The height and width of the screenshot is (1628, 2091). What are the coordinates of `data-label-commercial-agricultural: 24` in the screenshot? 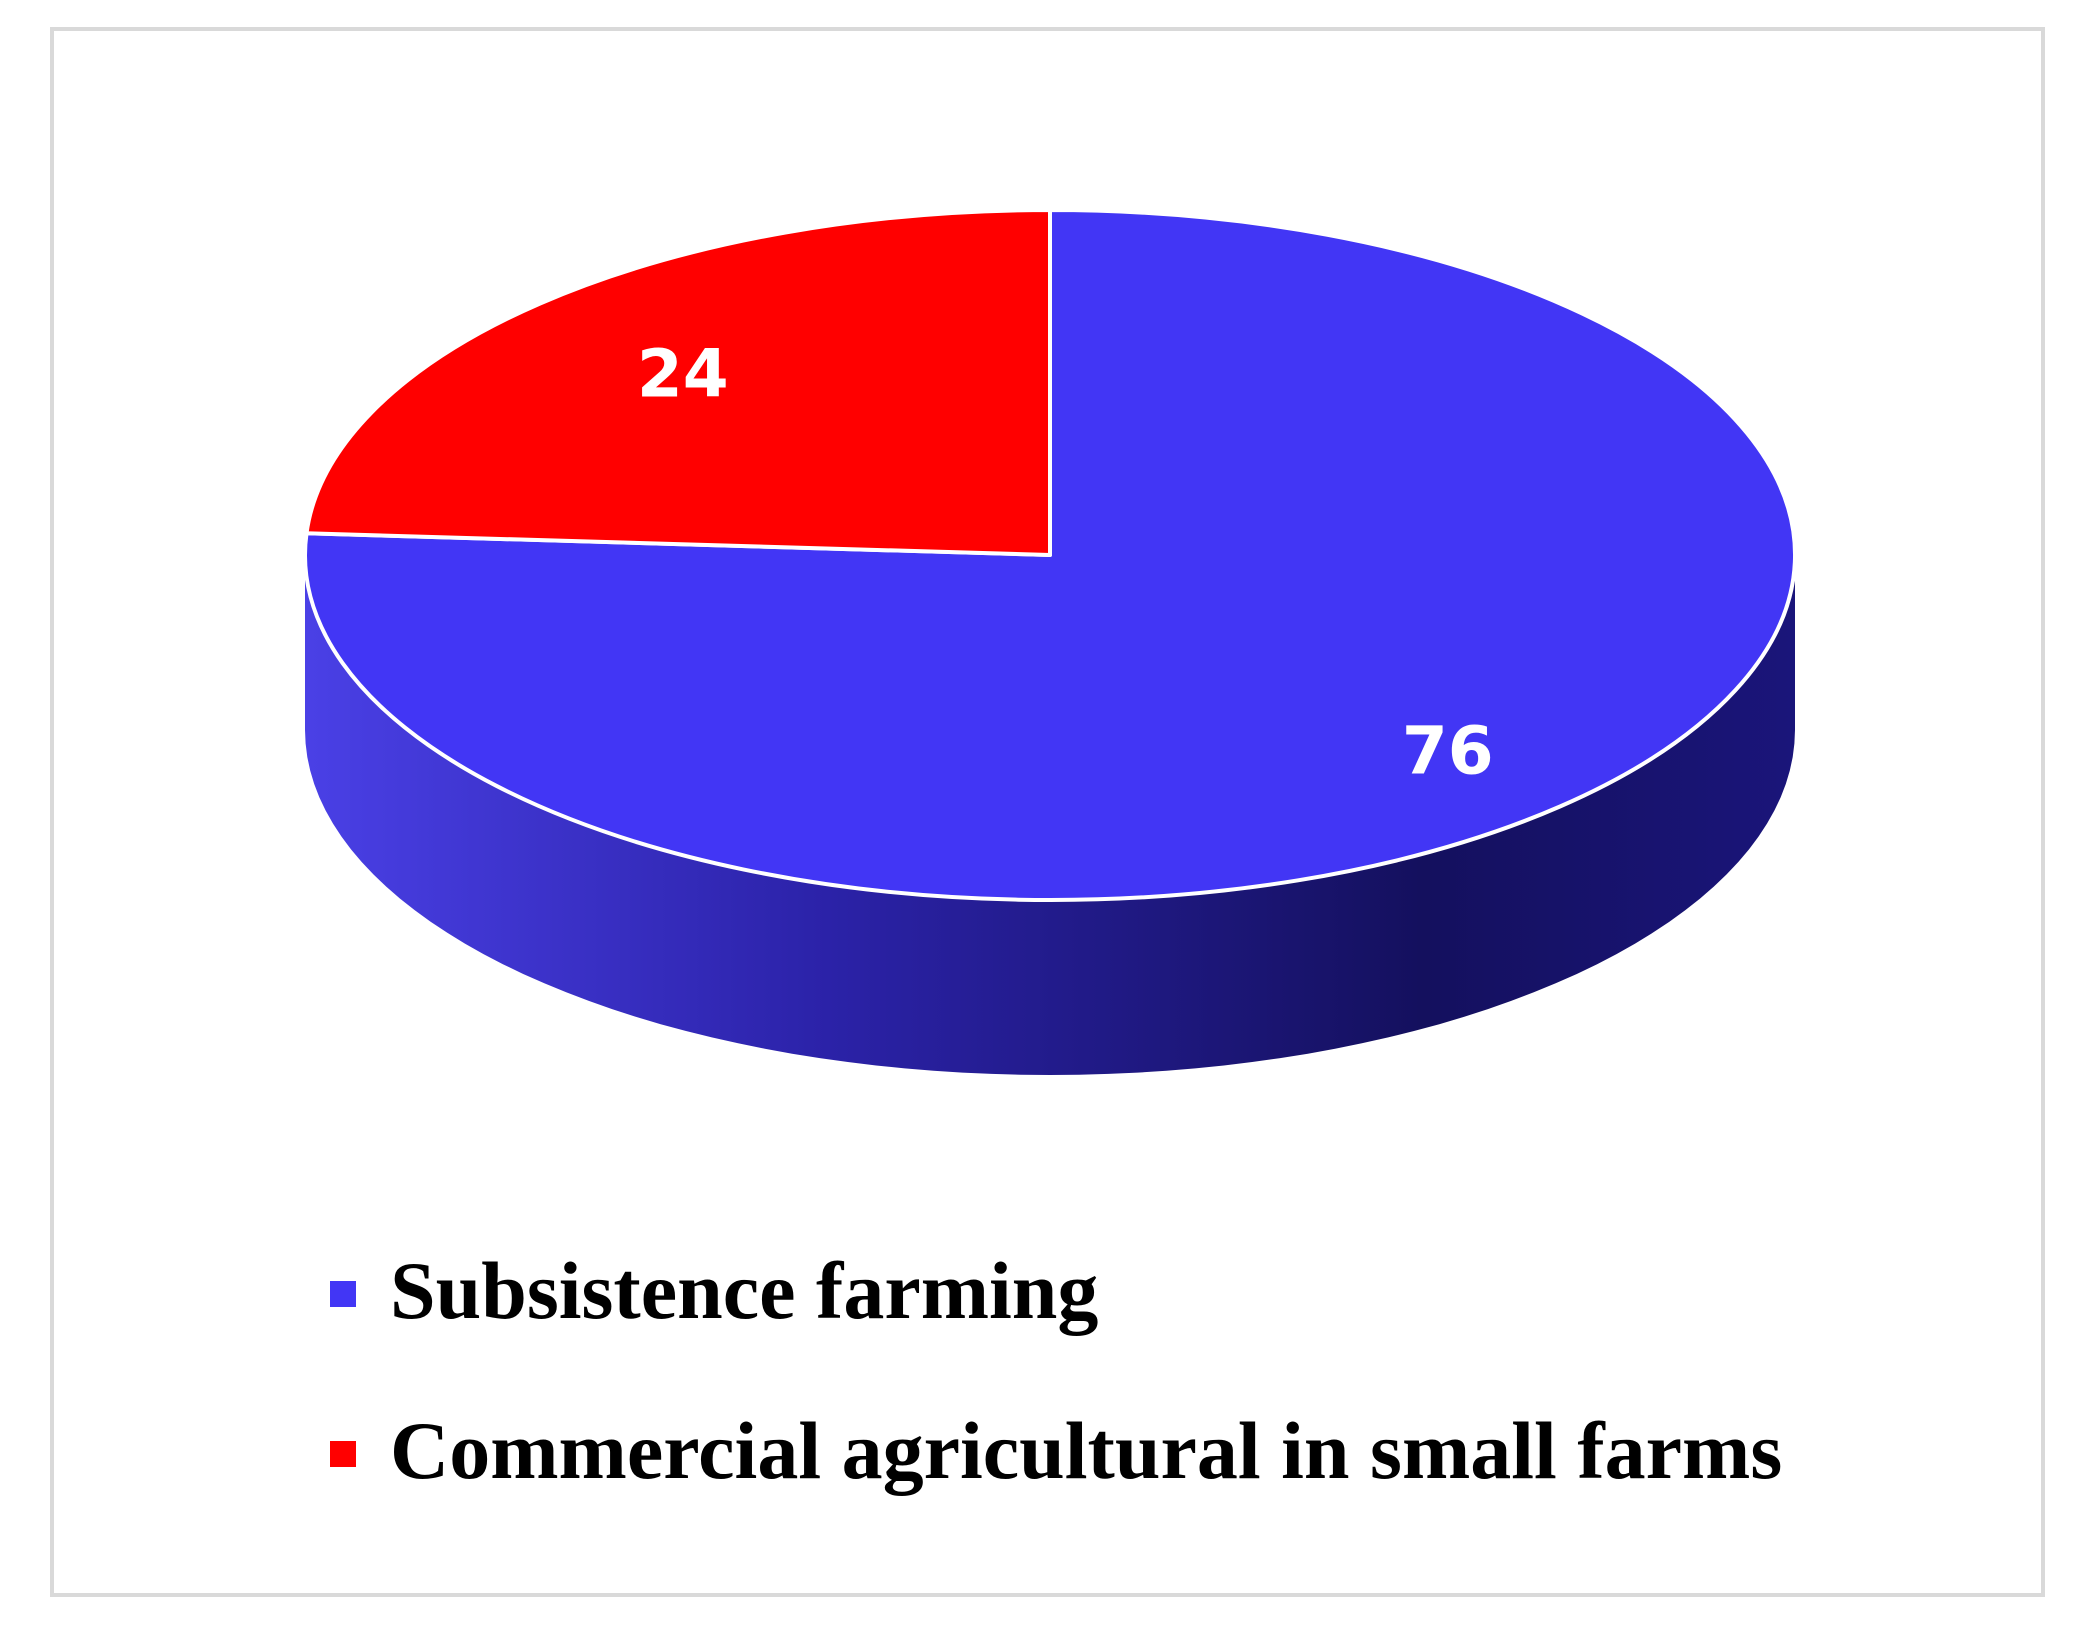 It's located at (683, 373).